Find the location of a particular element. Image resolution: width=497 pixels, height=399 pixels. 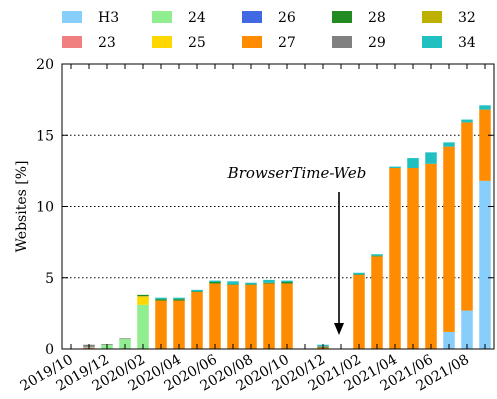

legend-item: 26 is located at coordinates (269, 18).